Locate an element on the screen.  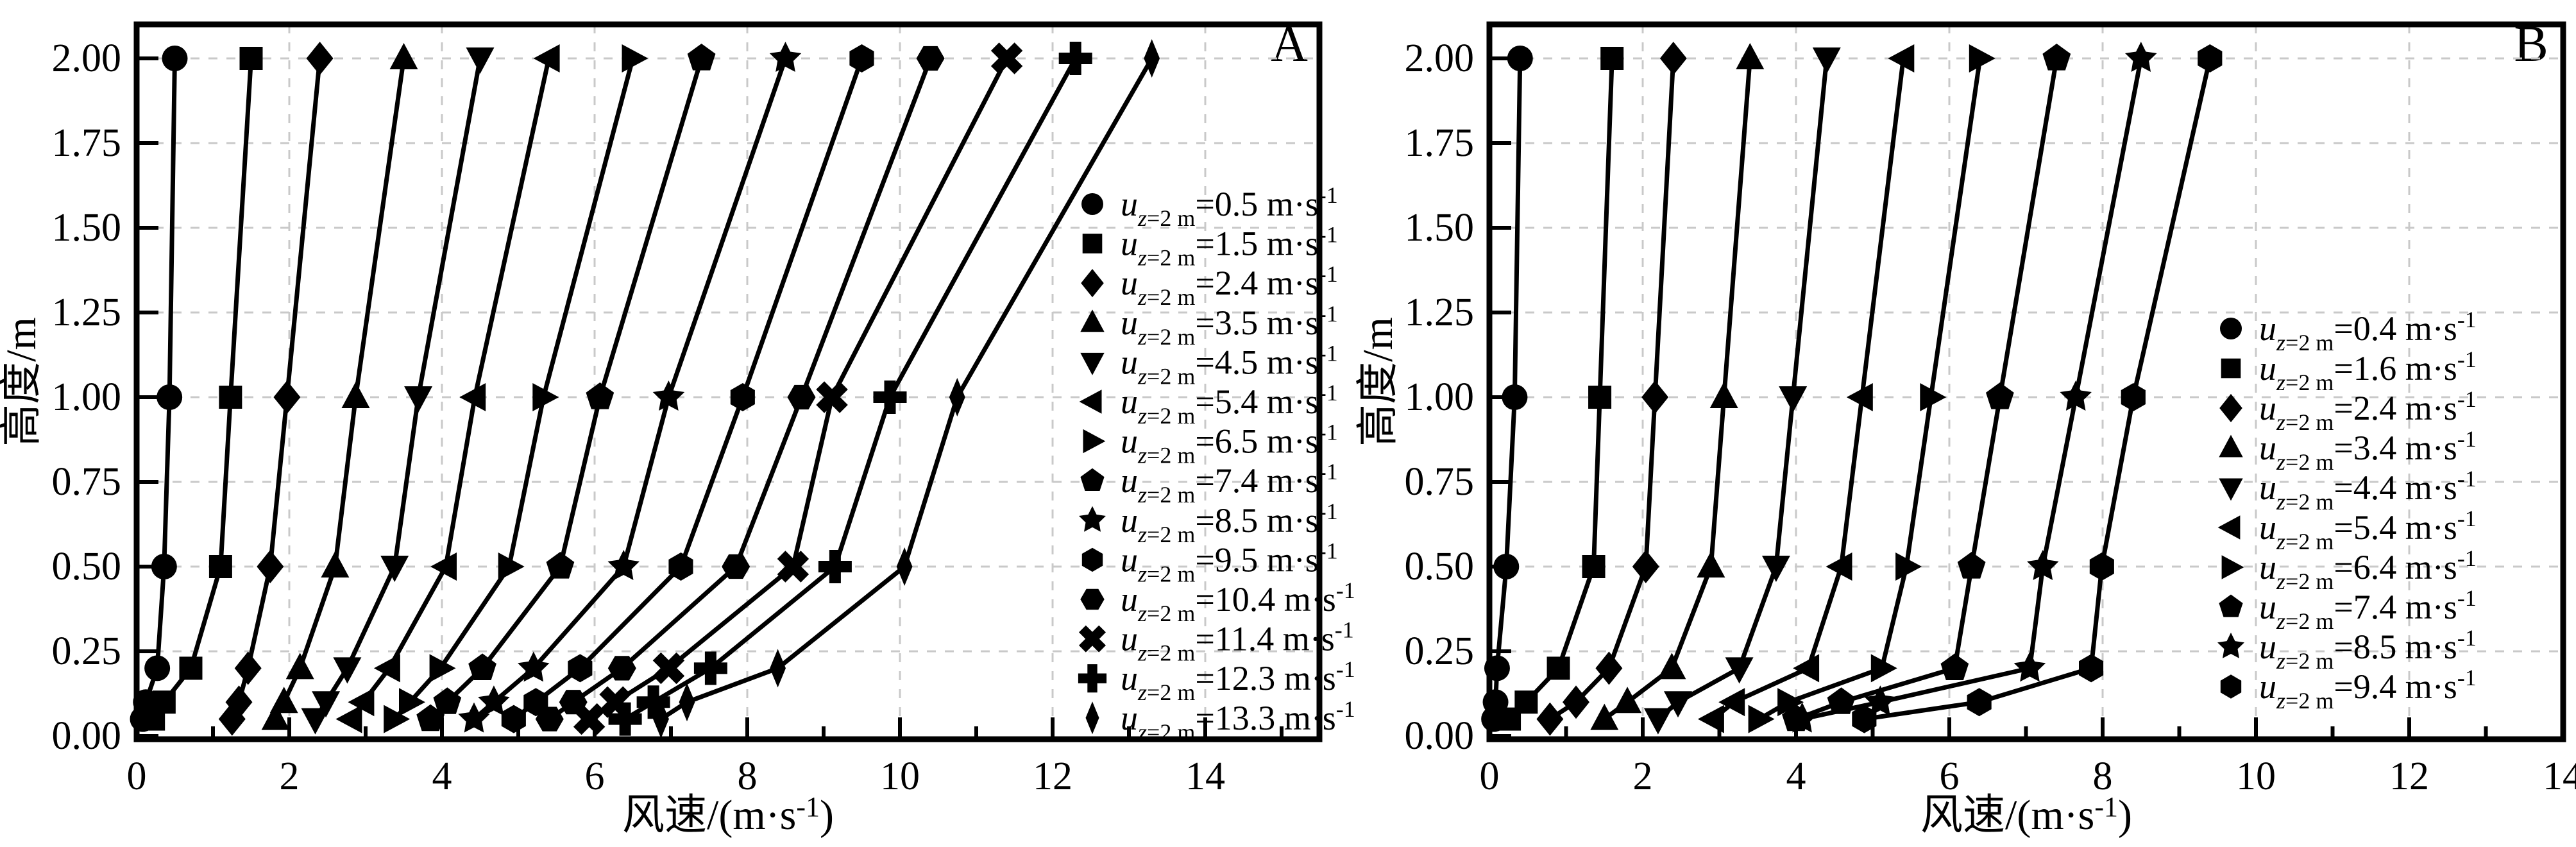
legend-label: uz=2 m=4.5 m·s-1 is located at coordinates (1229, 365).